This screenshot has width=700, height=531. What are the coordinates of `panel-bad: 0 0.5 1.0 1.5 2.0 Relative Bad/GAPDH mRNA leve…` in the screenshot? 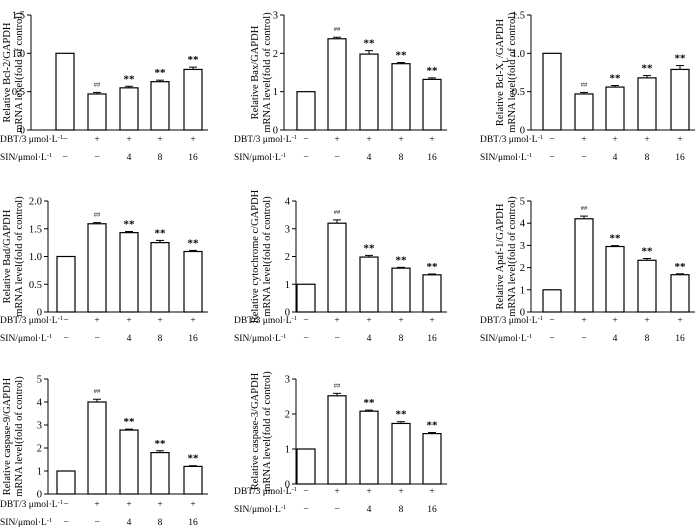 It's located at (104, 270).